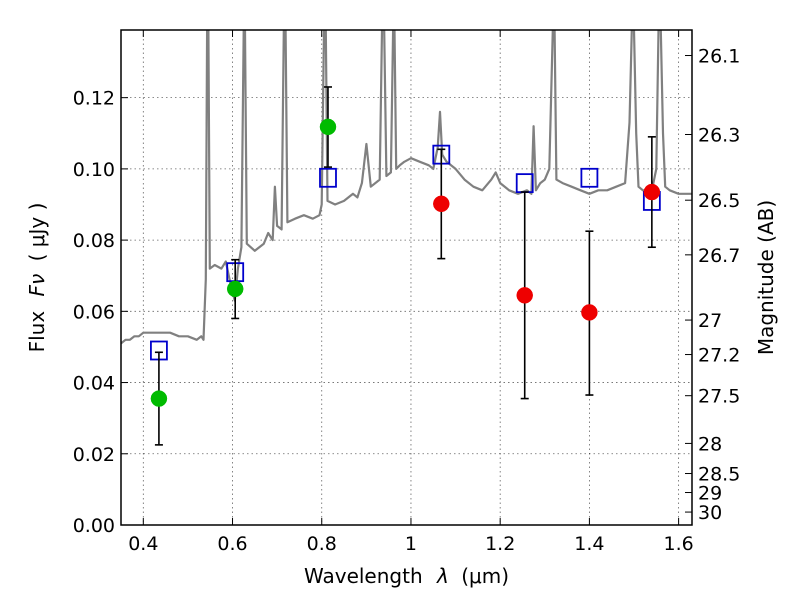 The image size is (800, 600). What do you see at coordinates (37, 332) in the screenshot?
I see `y-axis-label-text: Flux` at bounding box center [37, 332].